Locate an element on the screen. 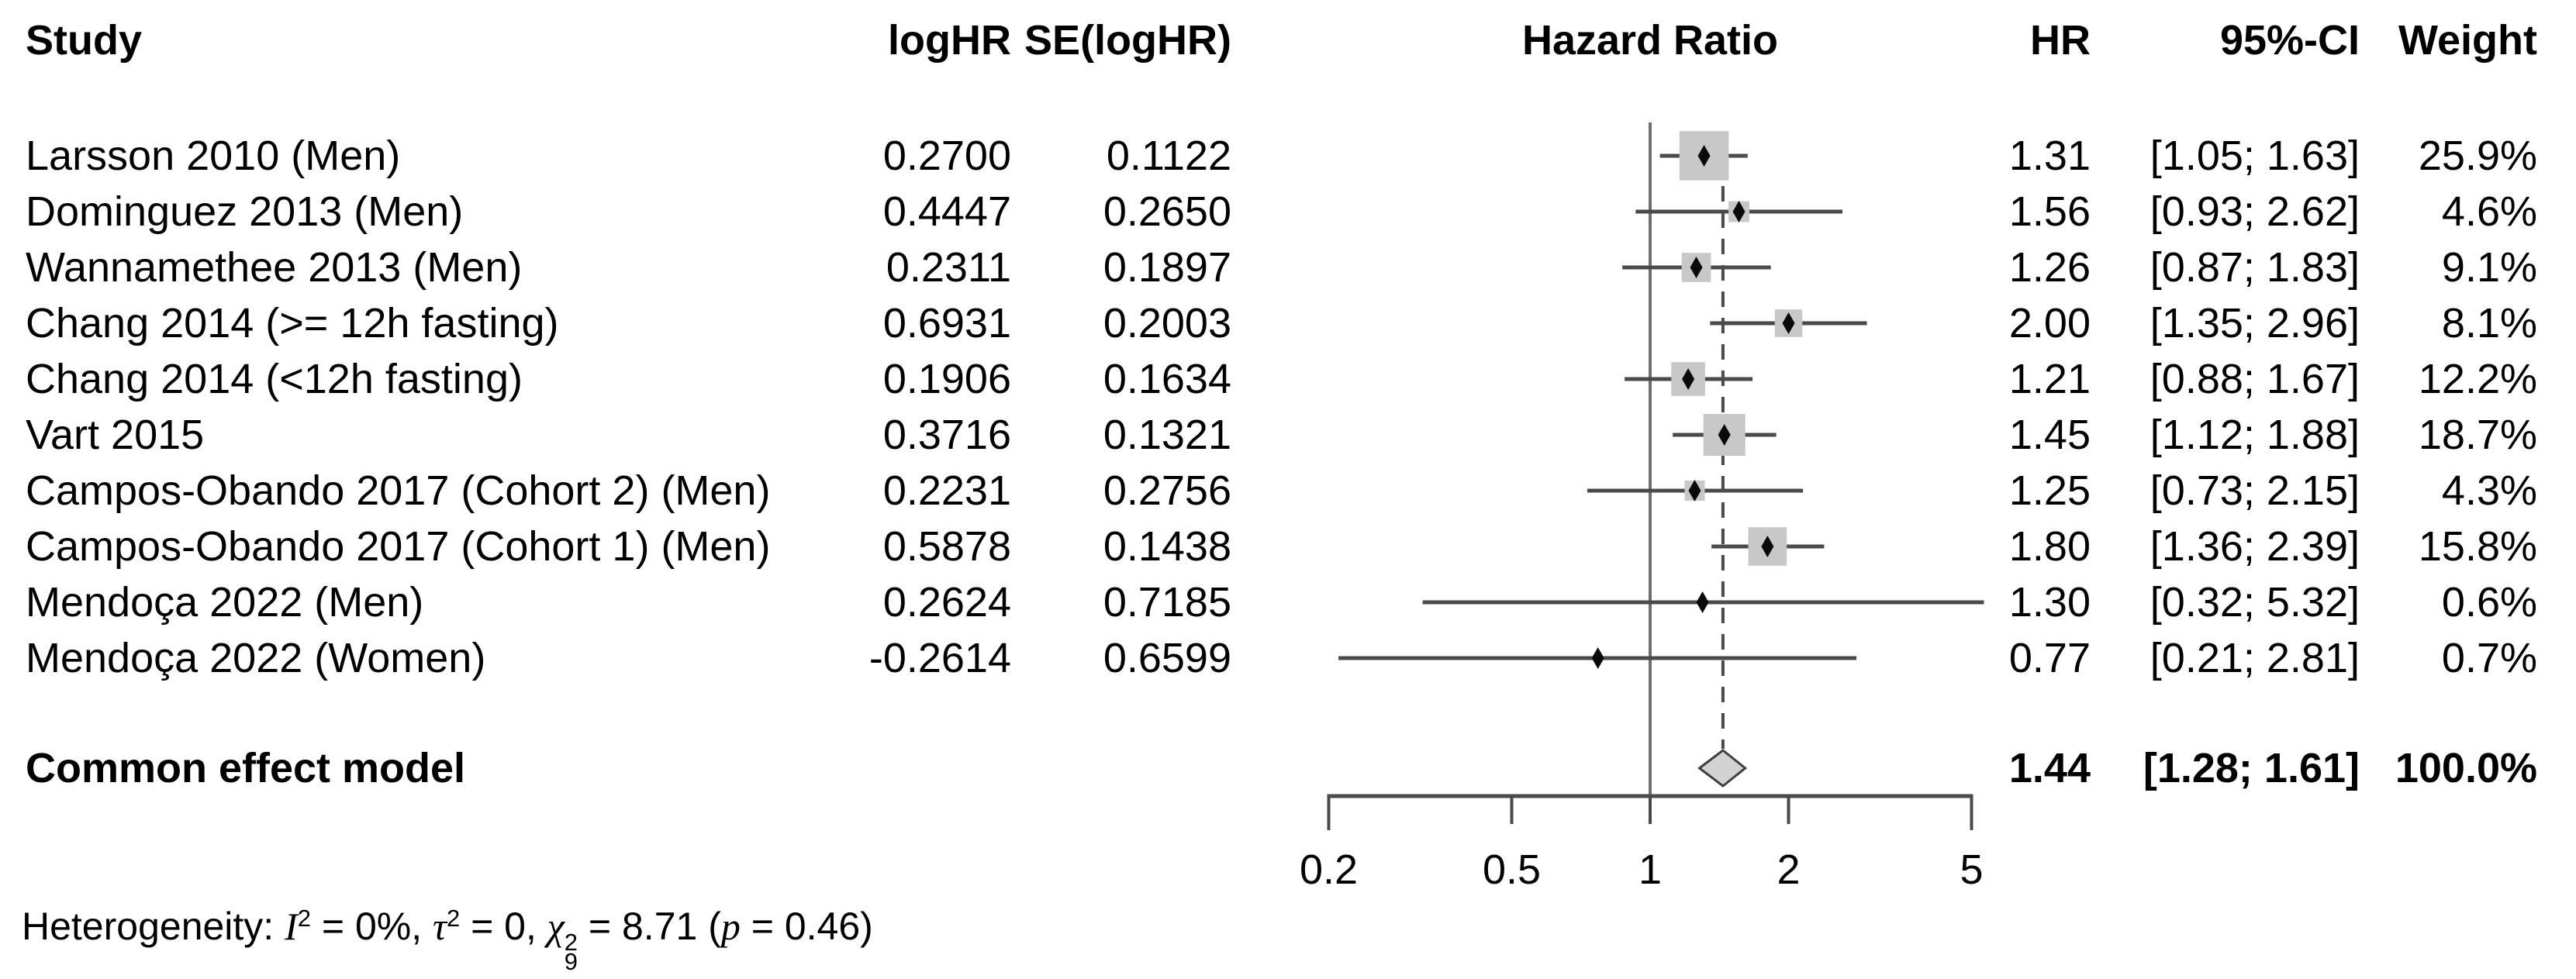 The image size is (2576, 979). hr-value: 1.80 is located at coordinates (2049, 546).